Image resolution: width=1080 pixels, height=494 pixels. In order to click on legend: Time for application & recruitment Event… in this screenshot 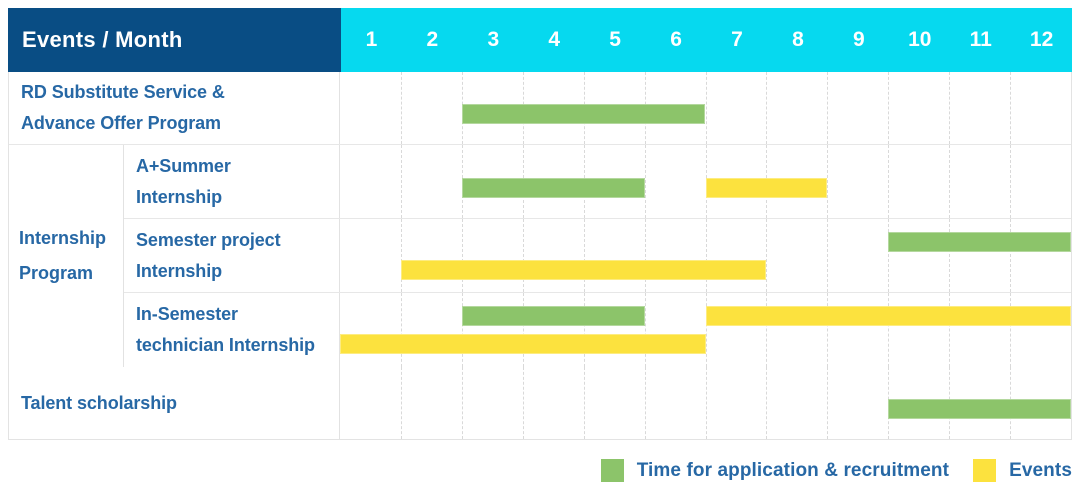, I will do `click(836, 470)`.